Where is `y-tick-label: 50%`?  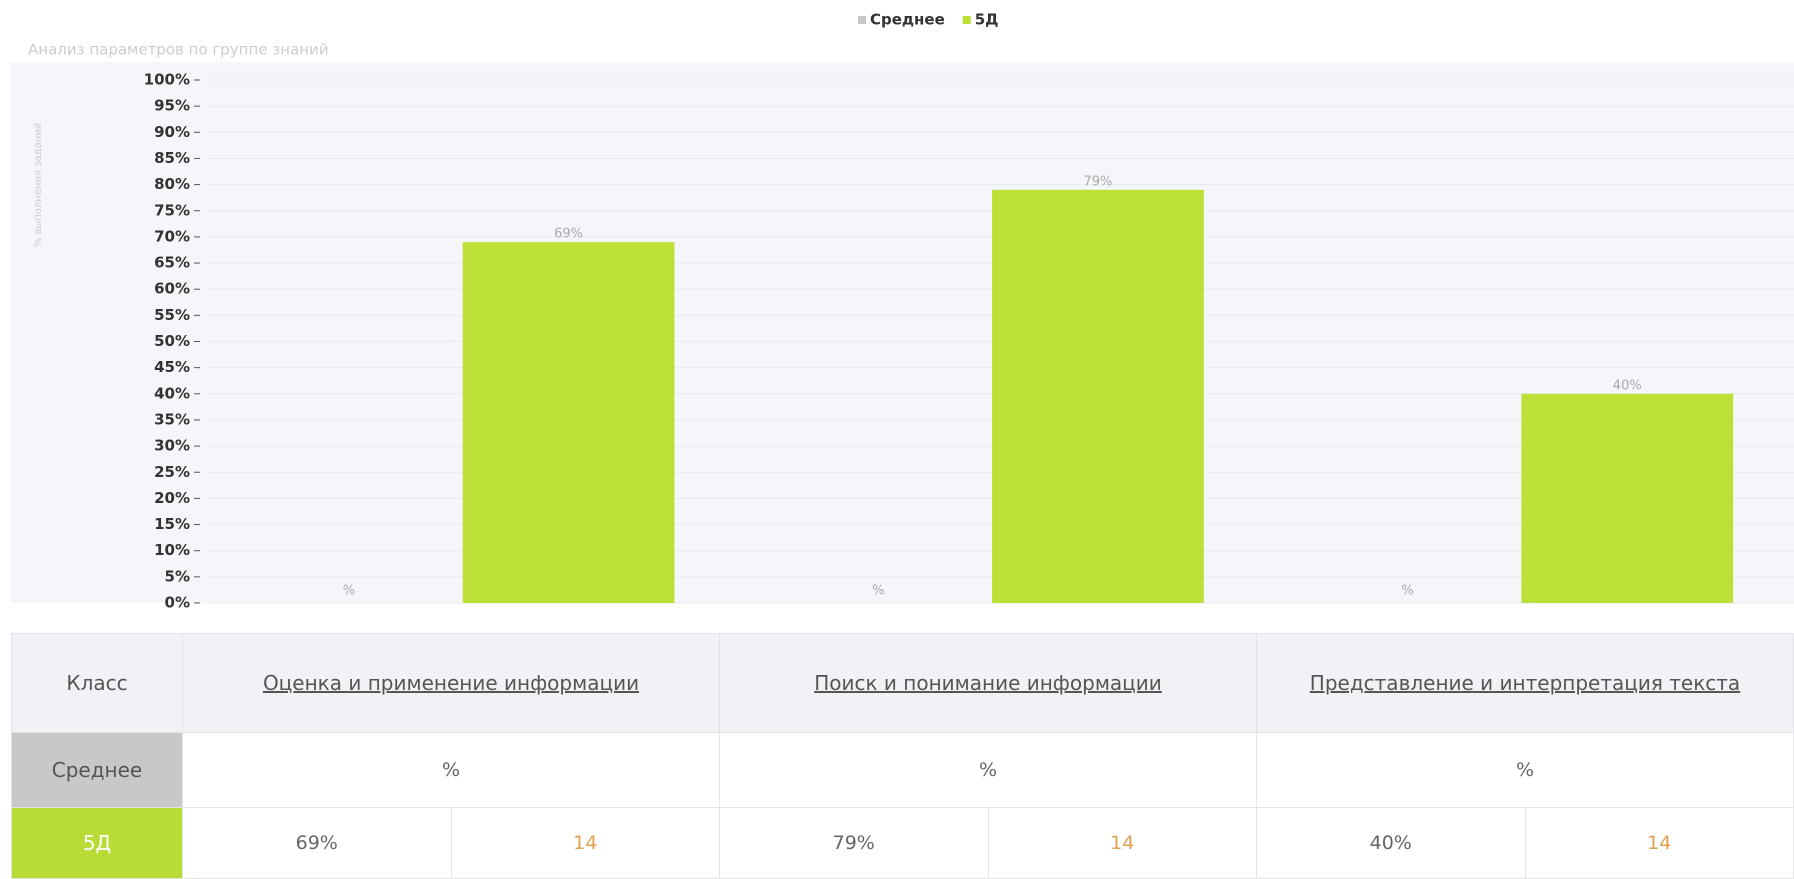 y-tick-label: 50% is located at coordinates (172, 341).